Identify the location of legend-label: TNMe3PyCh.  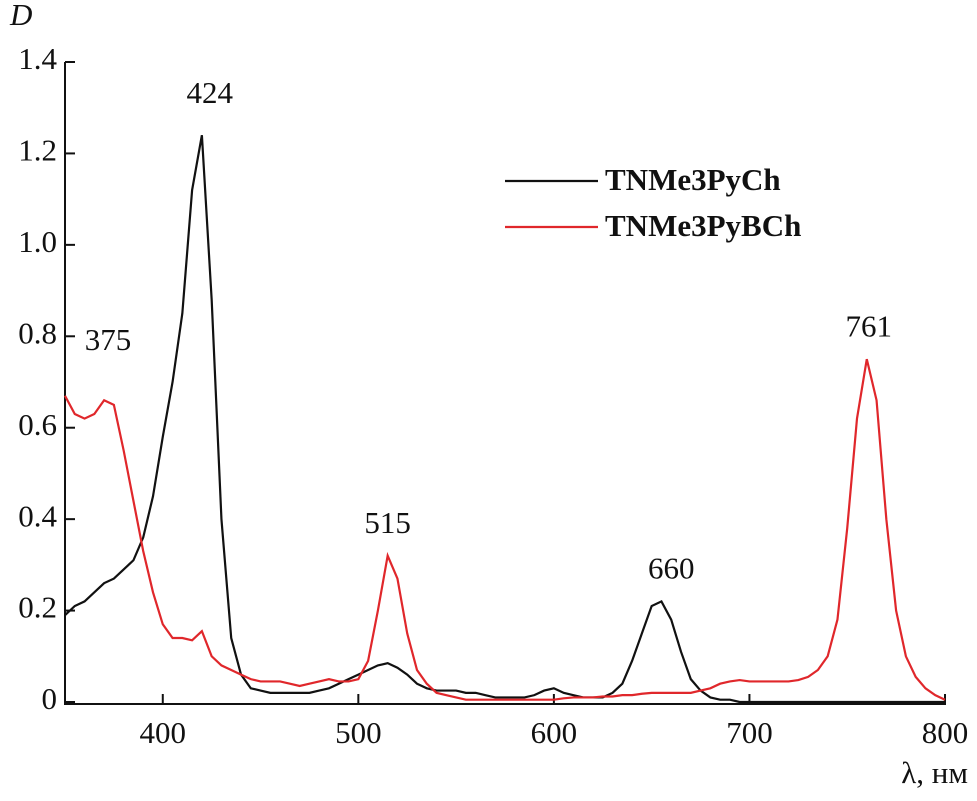
(693, 179).